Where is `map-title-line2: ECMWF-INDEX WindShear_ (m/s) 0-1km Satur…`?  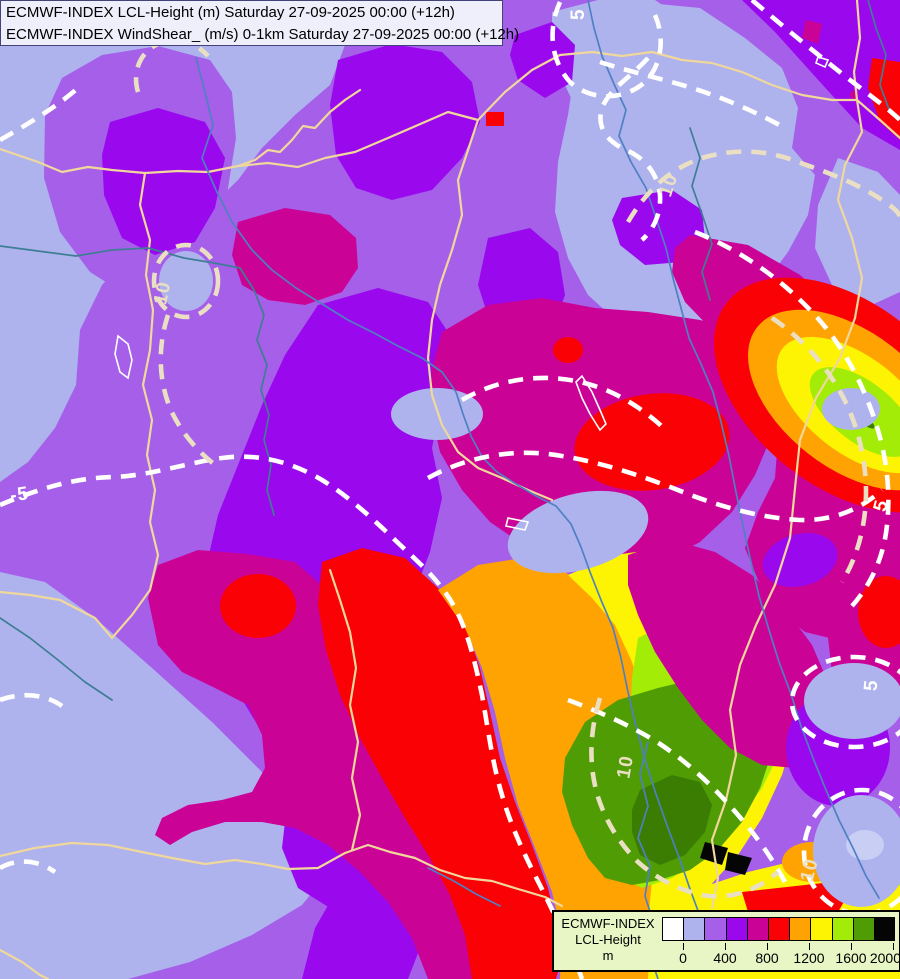 map-title-line2: ECMWF-INDEX WindShear_ (m/s) 0-1km Satur… is located at coordinates (263, 34).